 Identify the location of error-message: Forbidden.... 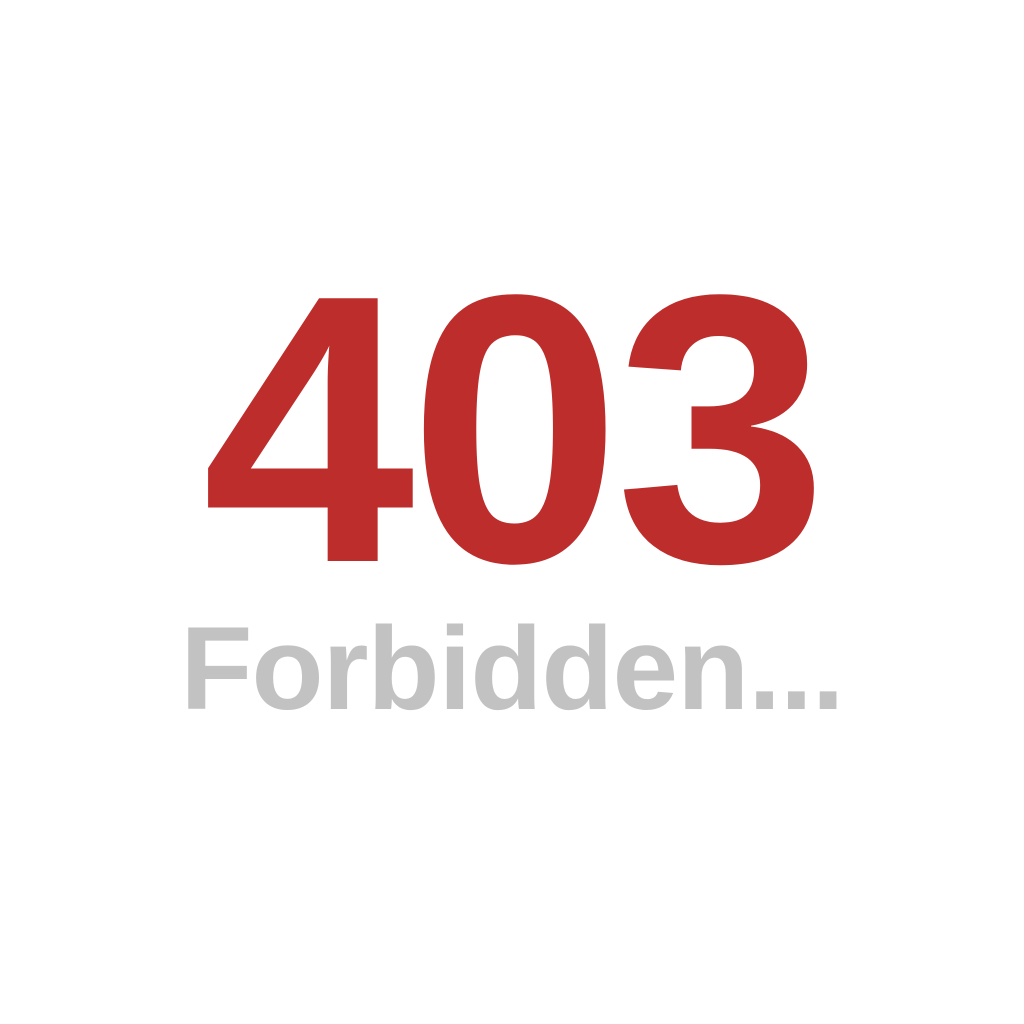
(512, 669).